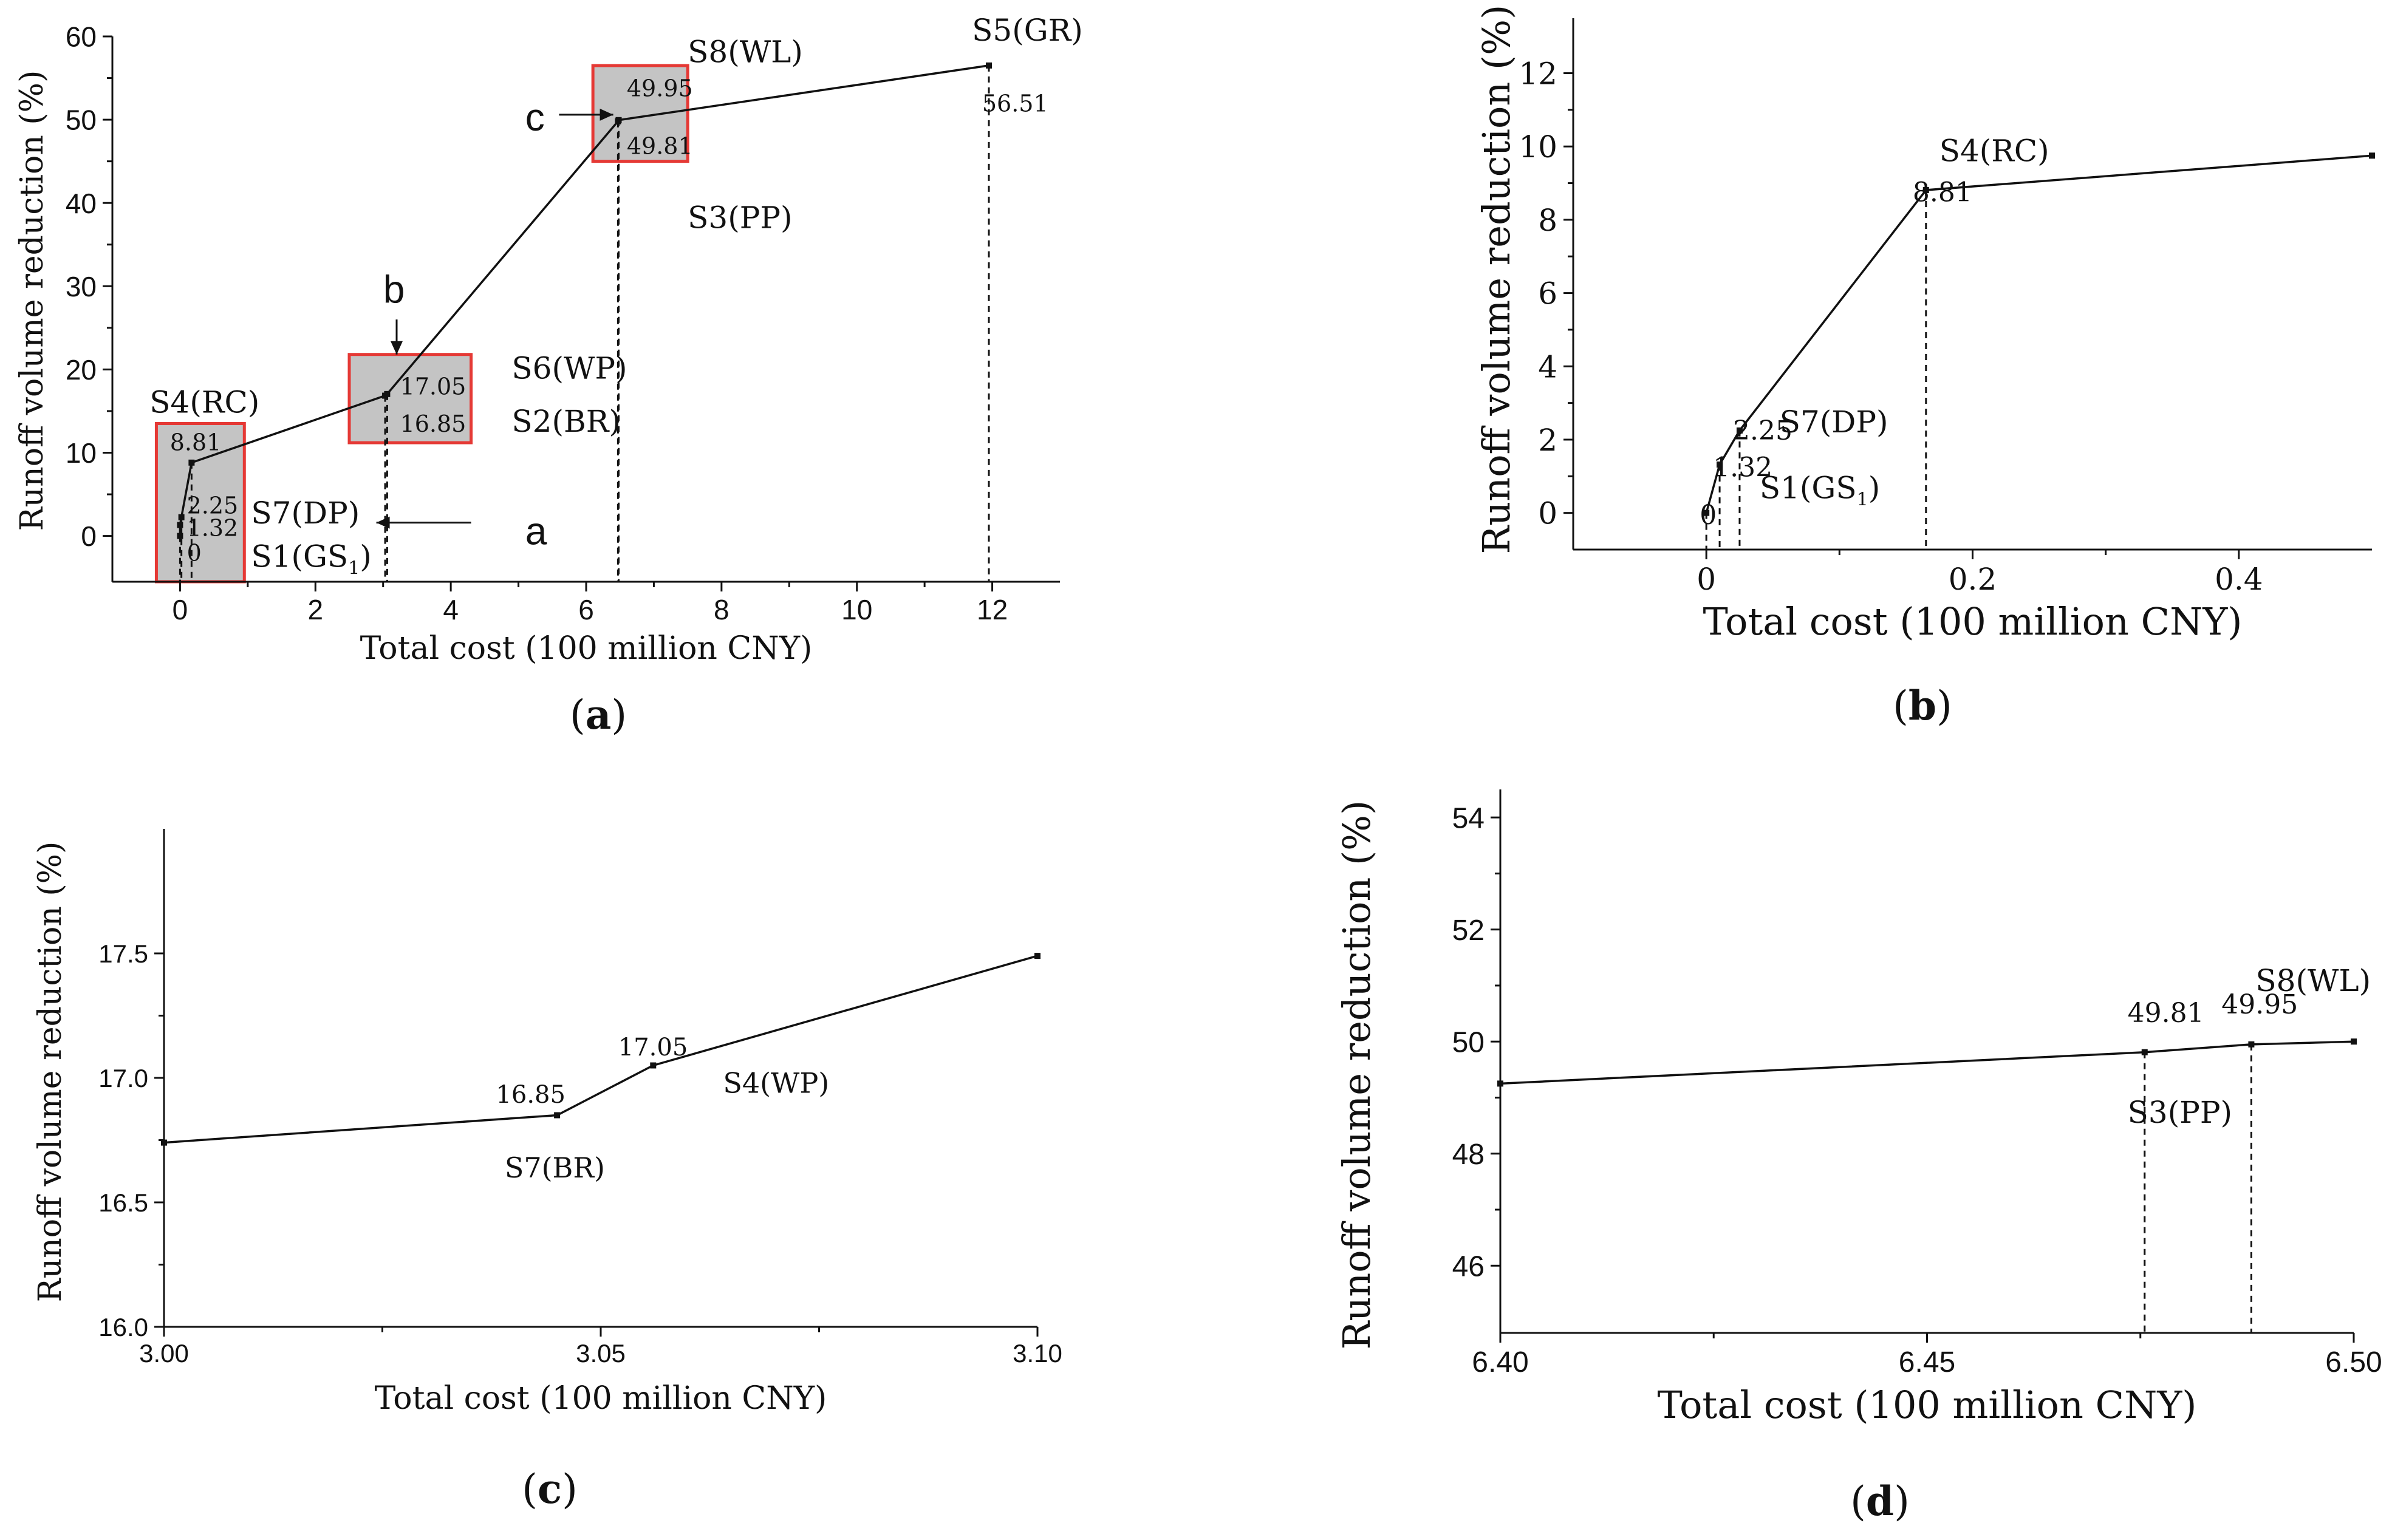 Image resolution: width=2392 pixels, height=1540 pixels. I want to click on y-tick-label: 20, so click(81, 370).